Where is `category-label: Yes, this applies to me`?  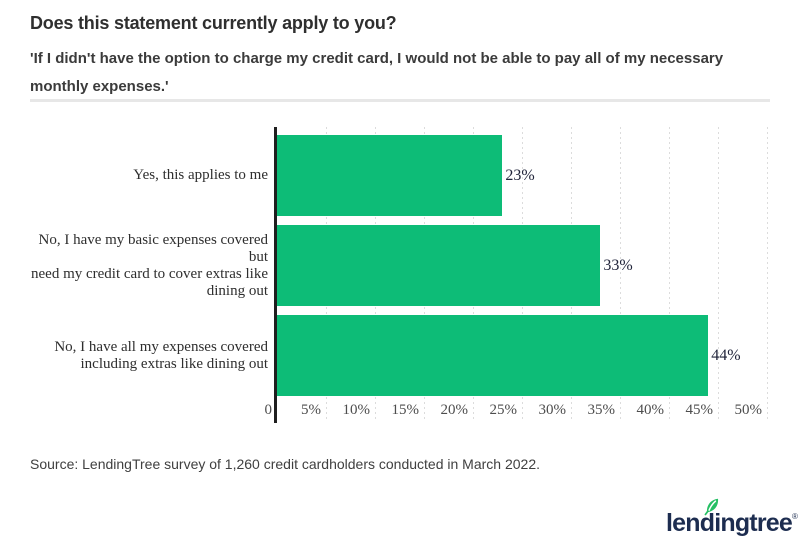
category-label: Yes, this applies to me is located at coordinates (200, 175).